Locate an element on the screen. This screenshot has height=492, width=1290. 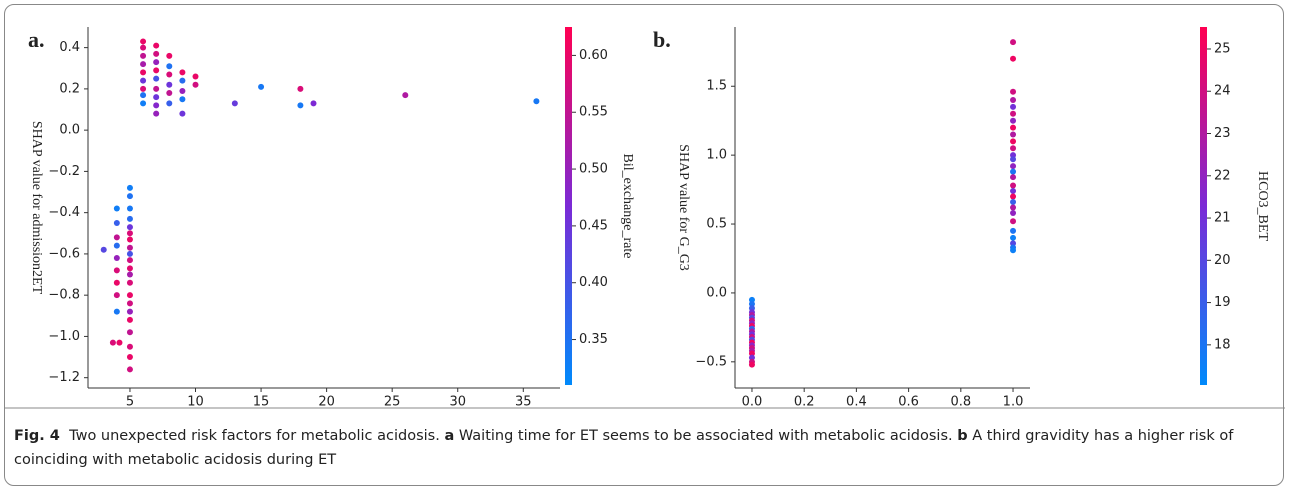
colorbar-tick-label: 20 is located at coordinates (1222, 260).